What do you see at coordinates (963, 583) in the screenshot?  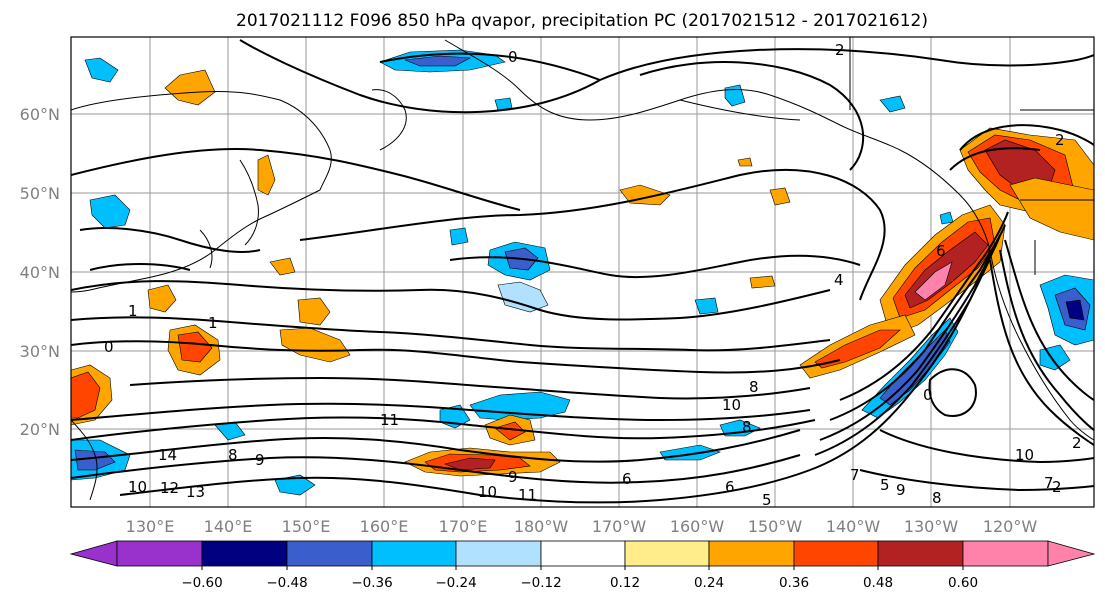 I see `colorbar-tick-label: 0.60` at bounding box center [963, 583].